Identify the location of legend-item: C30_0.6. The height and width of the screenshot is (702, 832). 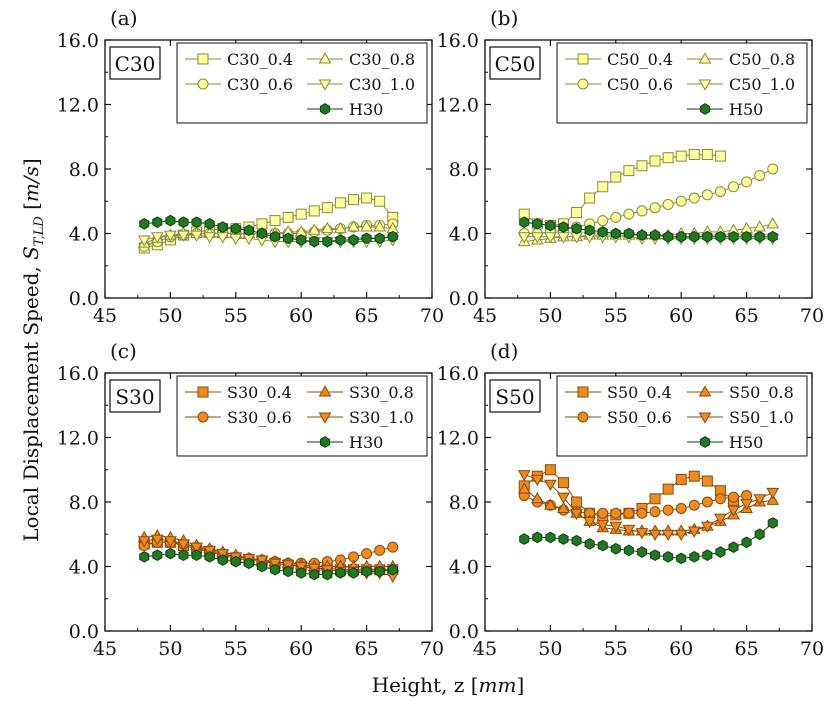
(239, 84).